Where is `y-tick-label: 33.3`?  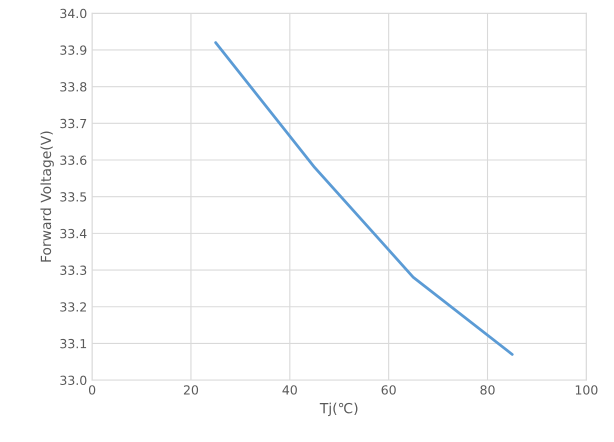 y-tick-label: 33.3 is located at coordinates (73, 270).